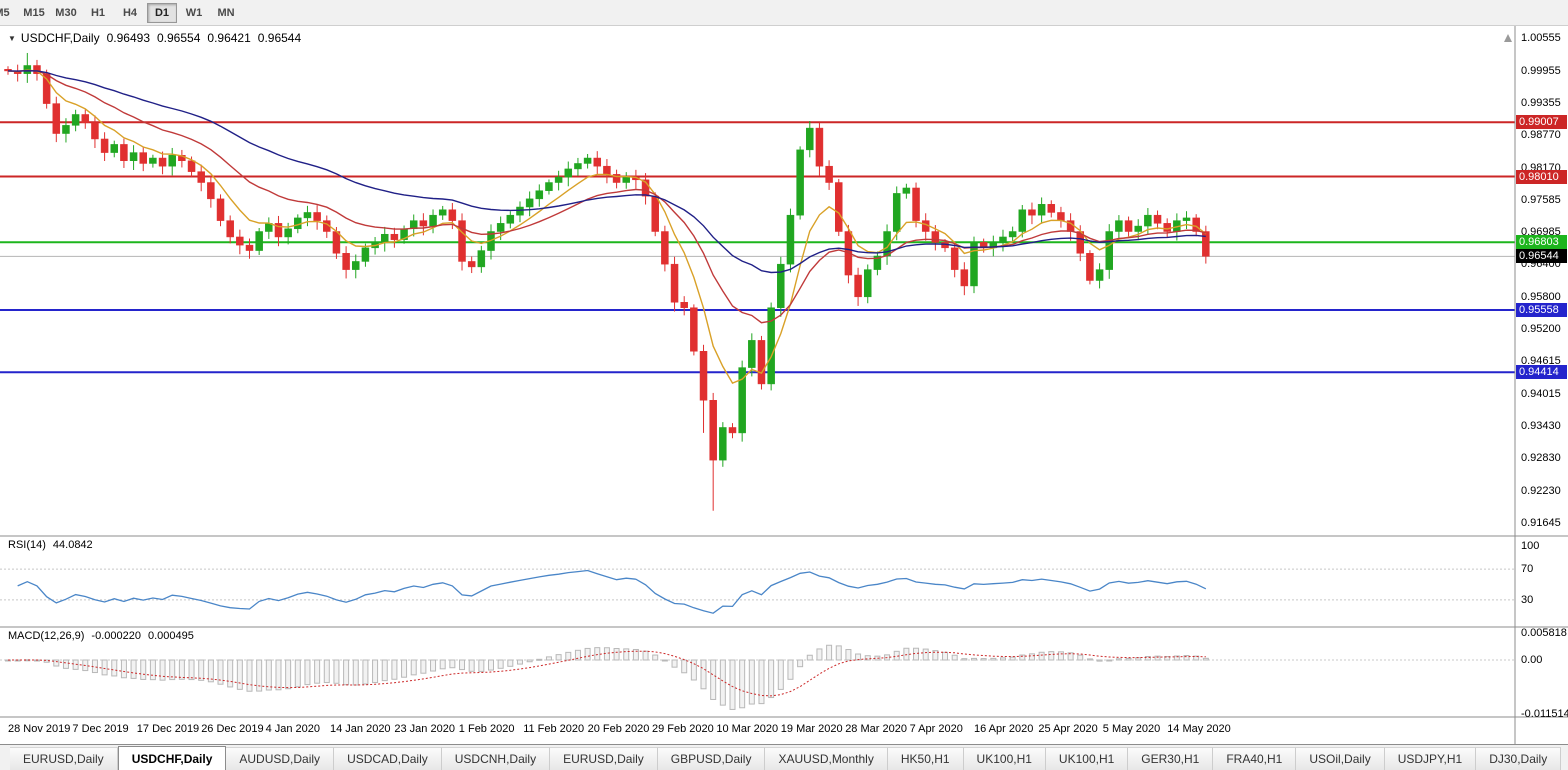 This screenshot has height=770, width=1568. What do you see at coordinates (683, 729) in the screenshot?
I see `date-axis-label: 29 Feb 2020` at bounding box center [683, 729].